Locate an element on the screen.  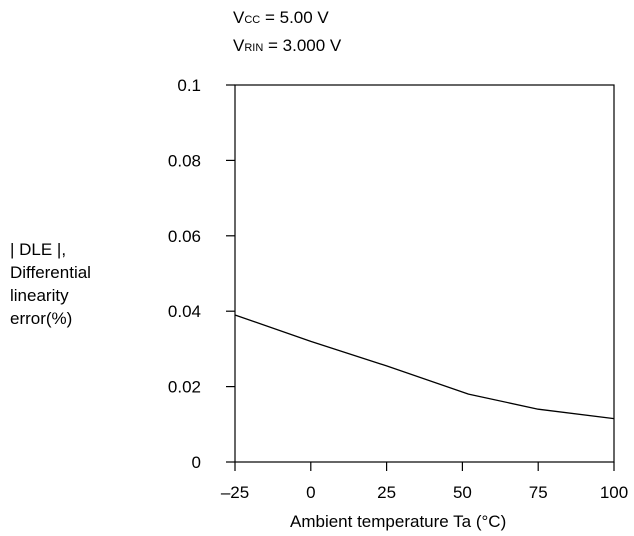
x-axis-label: Ambient temperature Ta (°C) is located at coordinates (398, 521).